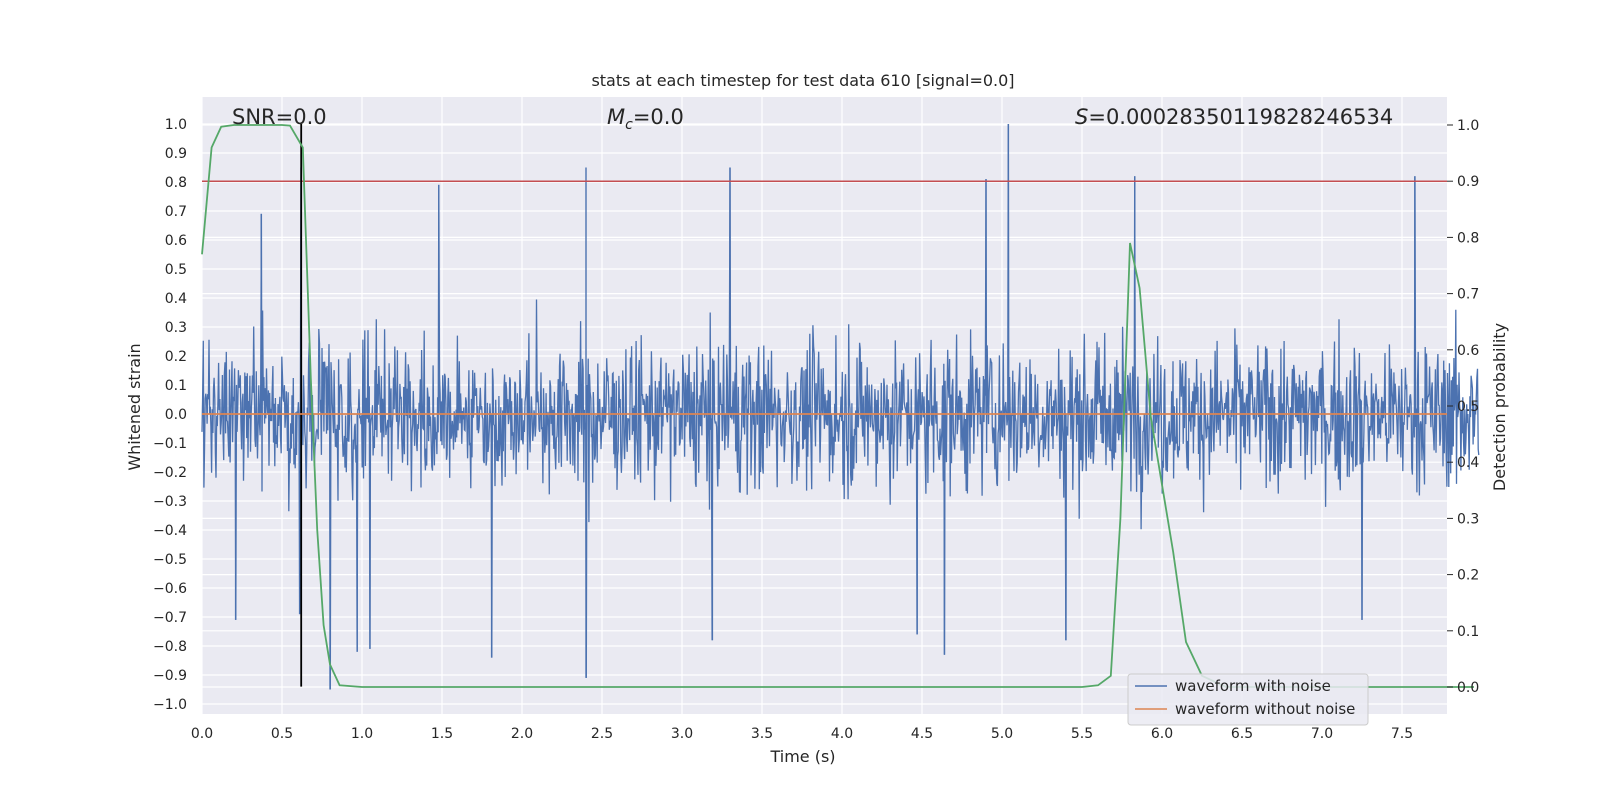  Describe the element at coordinates (1162, 734) in the screenshot. I see `x-tick-label: 6.0` at that location.